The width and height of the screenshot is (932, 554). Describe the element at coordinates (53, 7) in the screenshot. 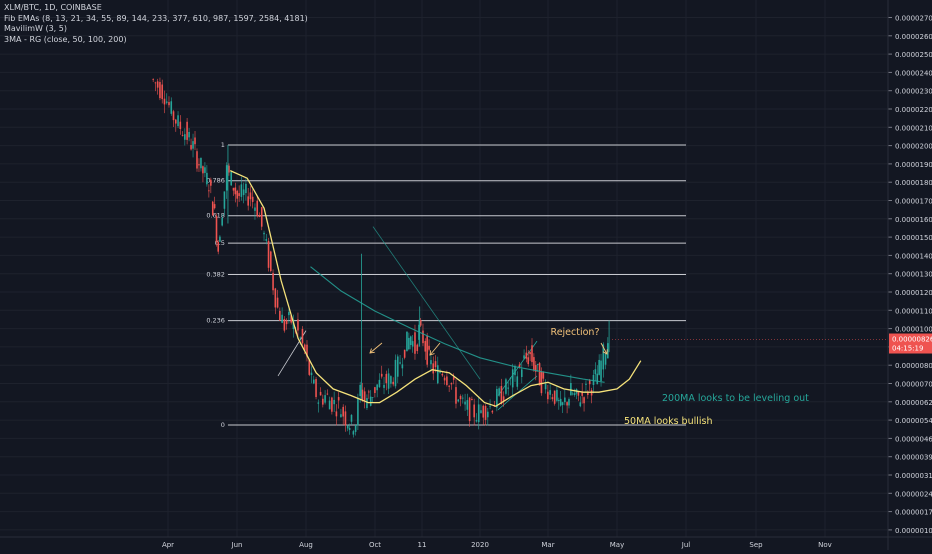

I see `symbol-title: XLM/BTC, 1D, COINBASE` at that location.